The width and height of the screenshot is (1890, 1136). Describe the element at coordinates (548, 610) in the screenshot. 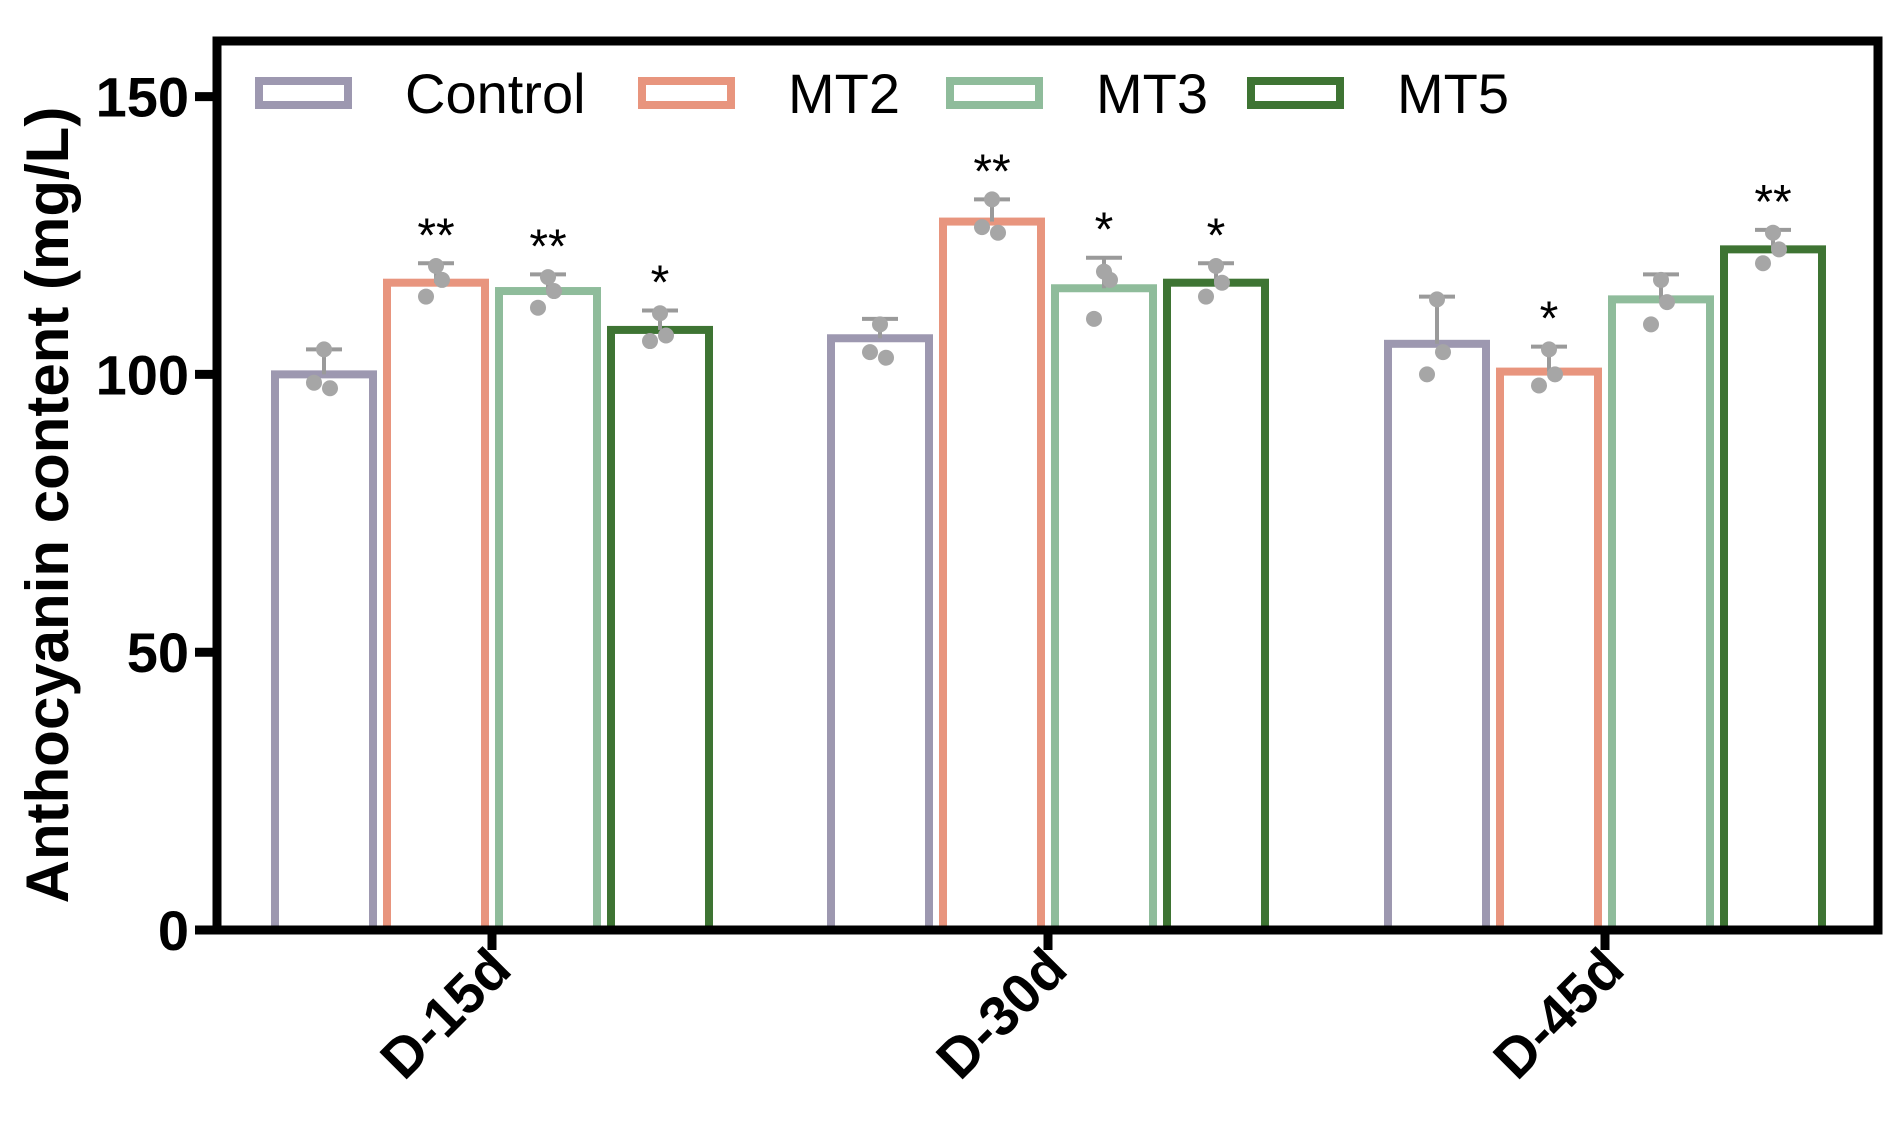

I see `bar-mt3-d-15d` at that location.